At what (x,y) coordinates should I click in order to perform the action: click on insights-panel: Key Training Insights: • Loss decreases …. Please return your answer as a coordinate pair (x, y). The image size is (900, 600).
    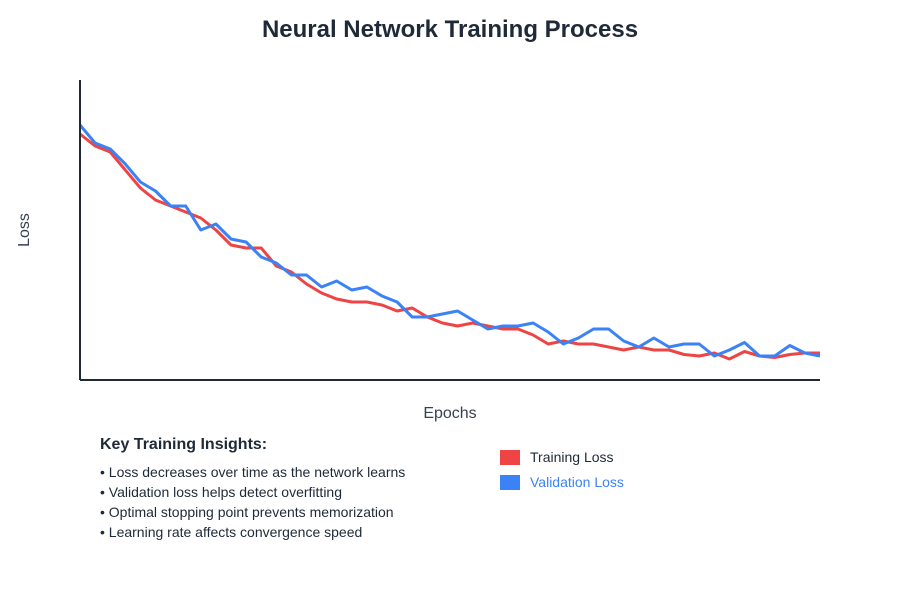
    Looking at the image, I should click on (290, 489).